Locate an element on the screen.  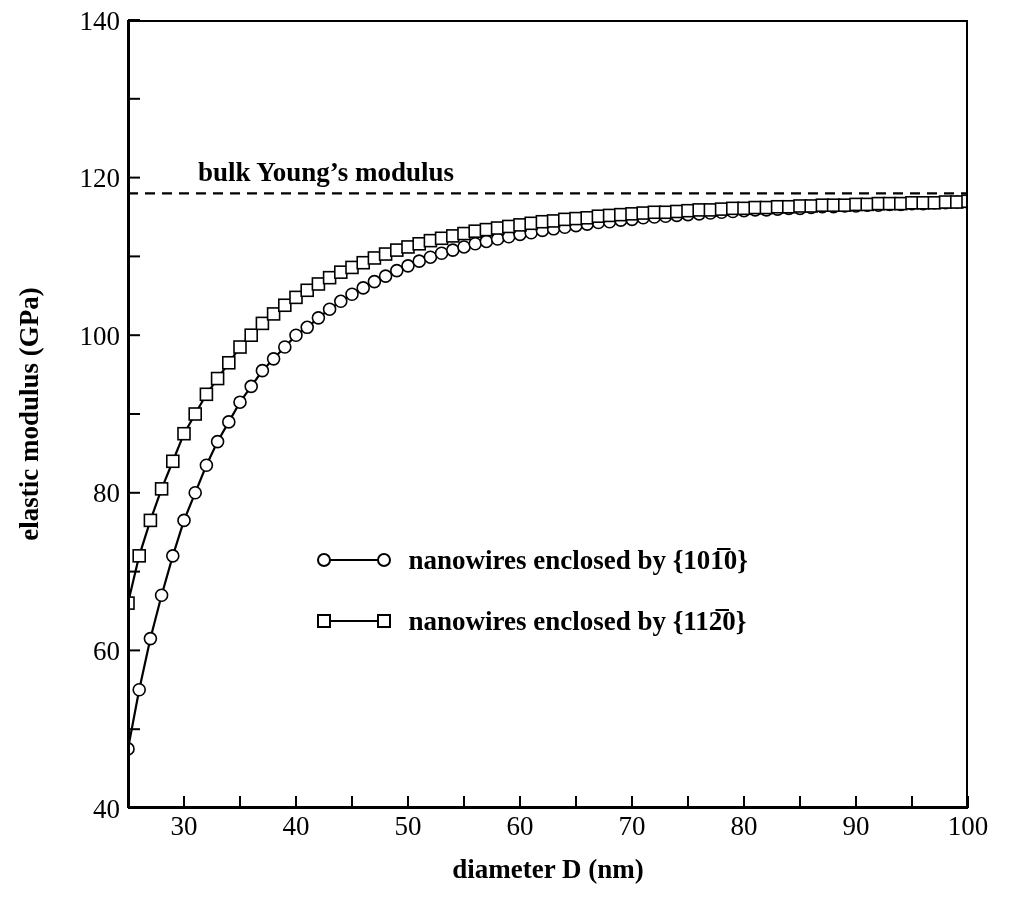
legend-label: nanowires enclosed by {112̅0} is located at coordinates (577, 621).